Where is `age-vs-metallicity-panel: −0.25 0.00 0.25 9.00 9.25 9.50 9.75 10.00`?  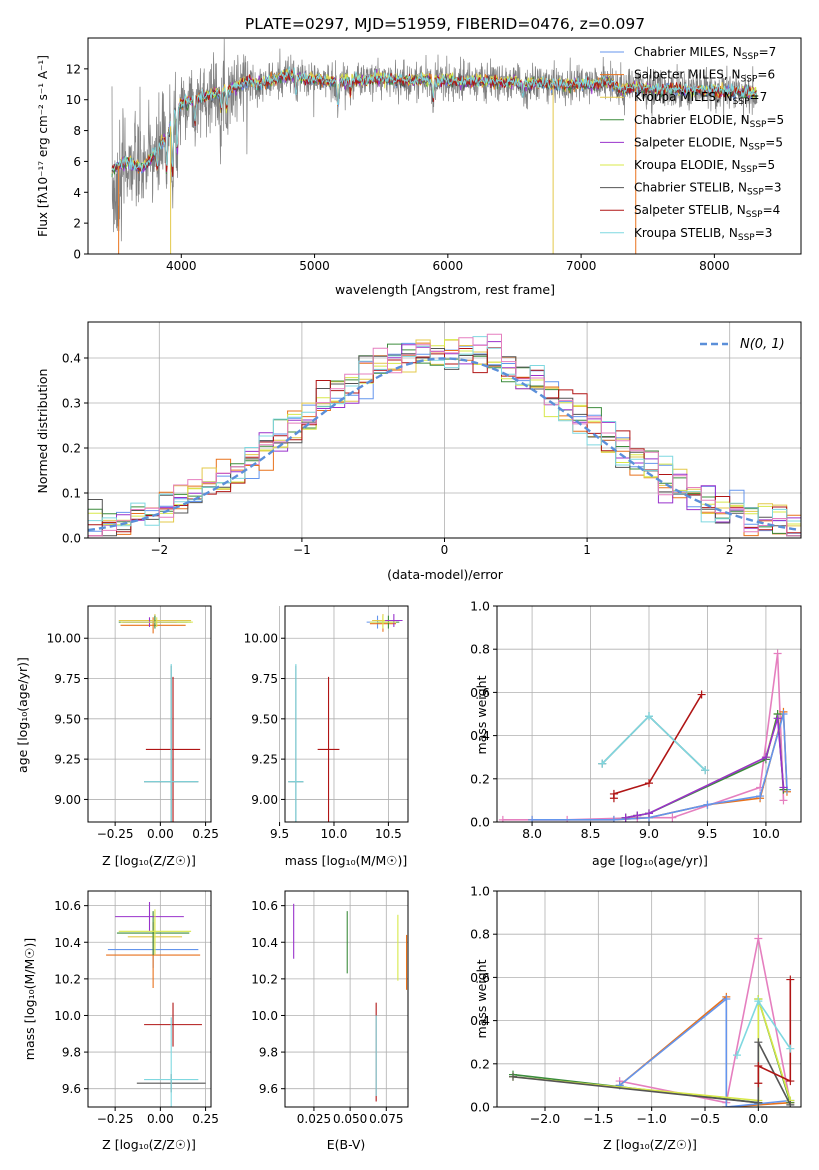
age-vs-metallicity-panel: −0.25 0.00 0.25 9.00 9.25 9.50 9.75 10.00 is located at coordinates (133, 723).